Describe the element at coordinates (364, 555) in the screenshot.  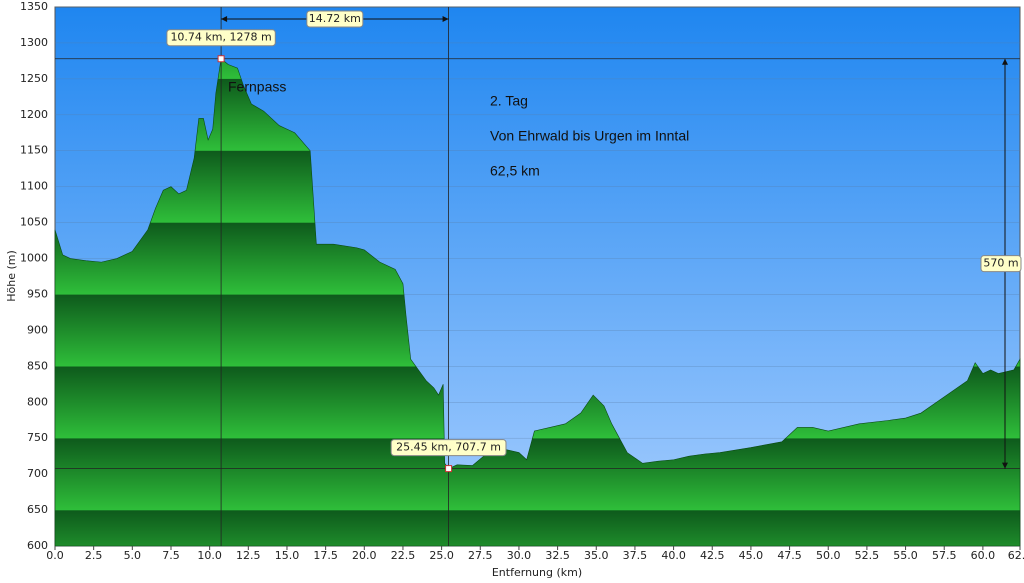
I see `x-tick-label: 20.0` at that location.